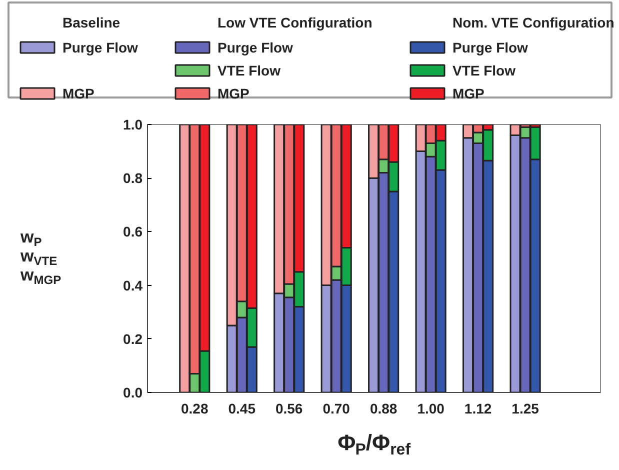  I want to click on x-tick-label: 1.25, so click(526, 408).